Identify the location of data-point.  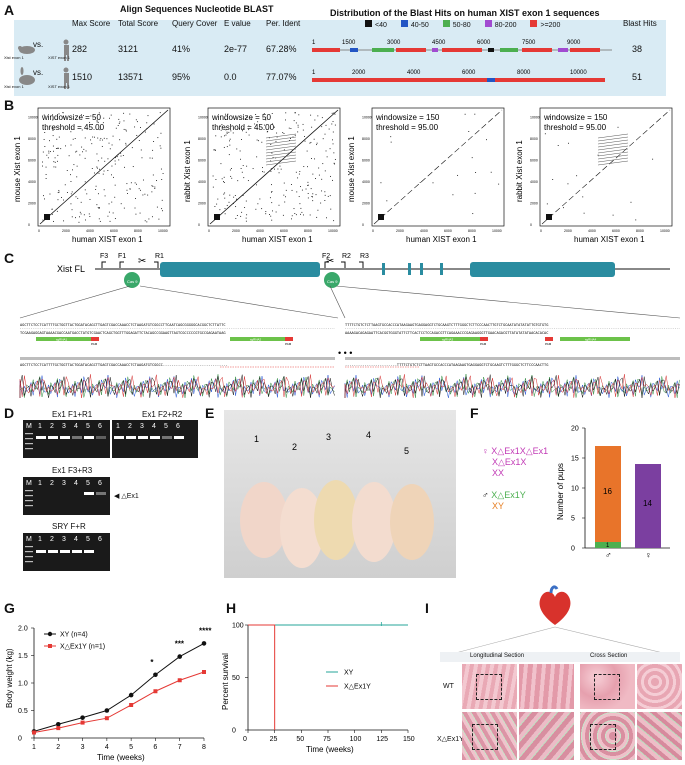
(106, 718).